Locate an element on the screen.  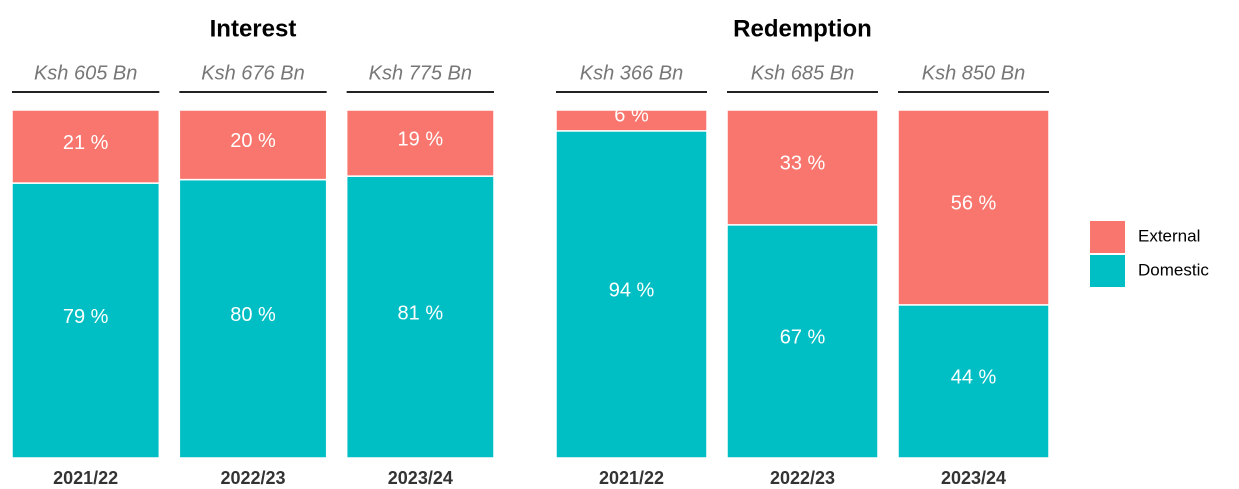
legend-label: External is located at coordinates (1169, 235).